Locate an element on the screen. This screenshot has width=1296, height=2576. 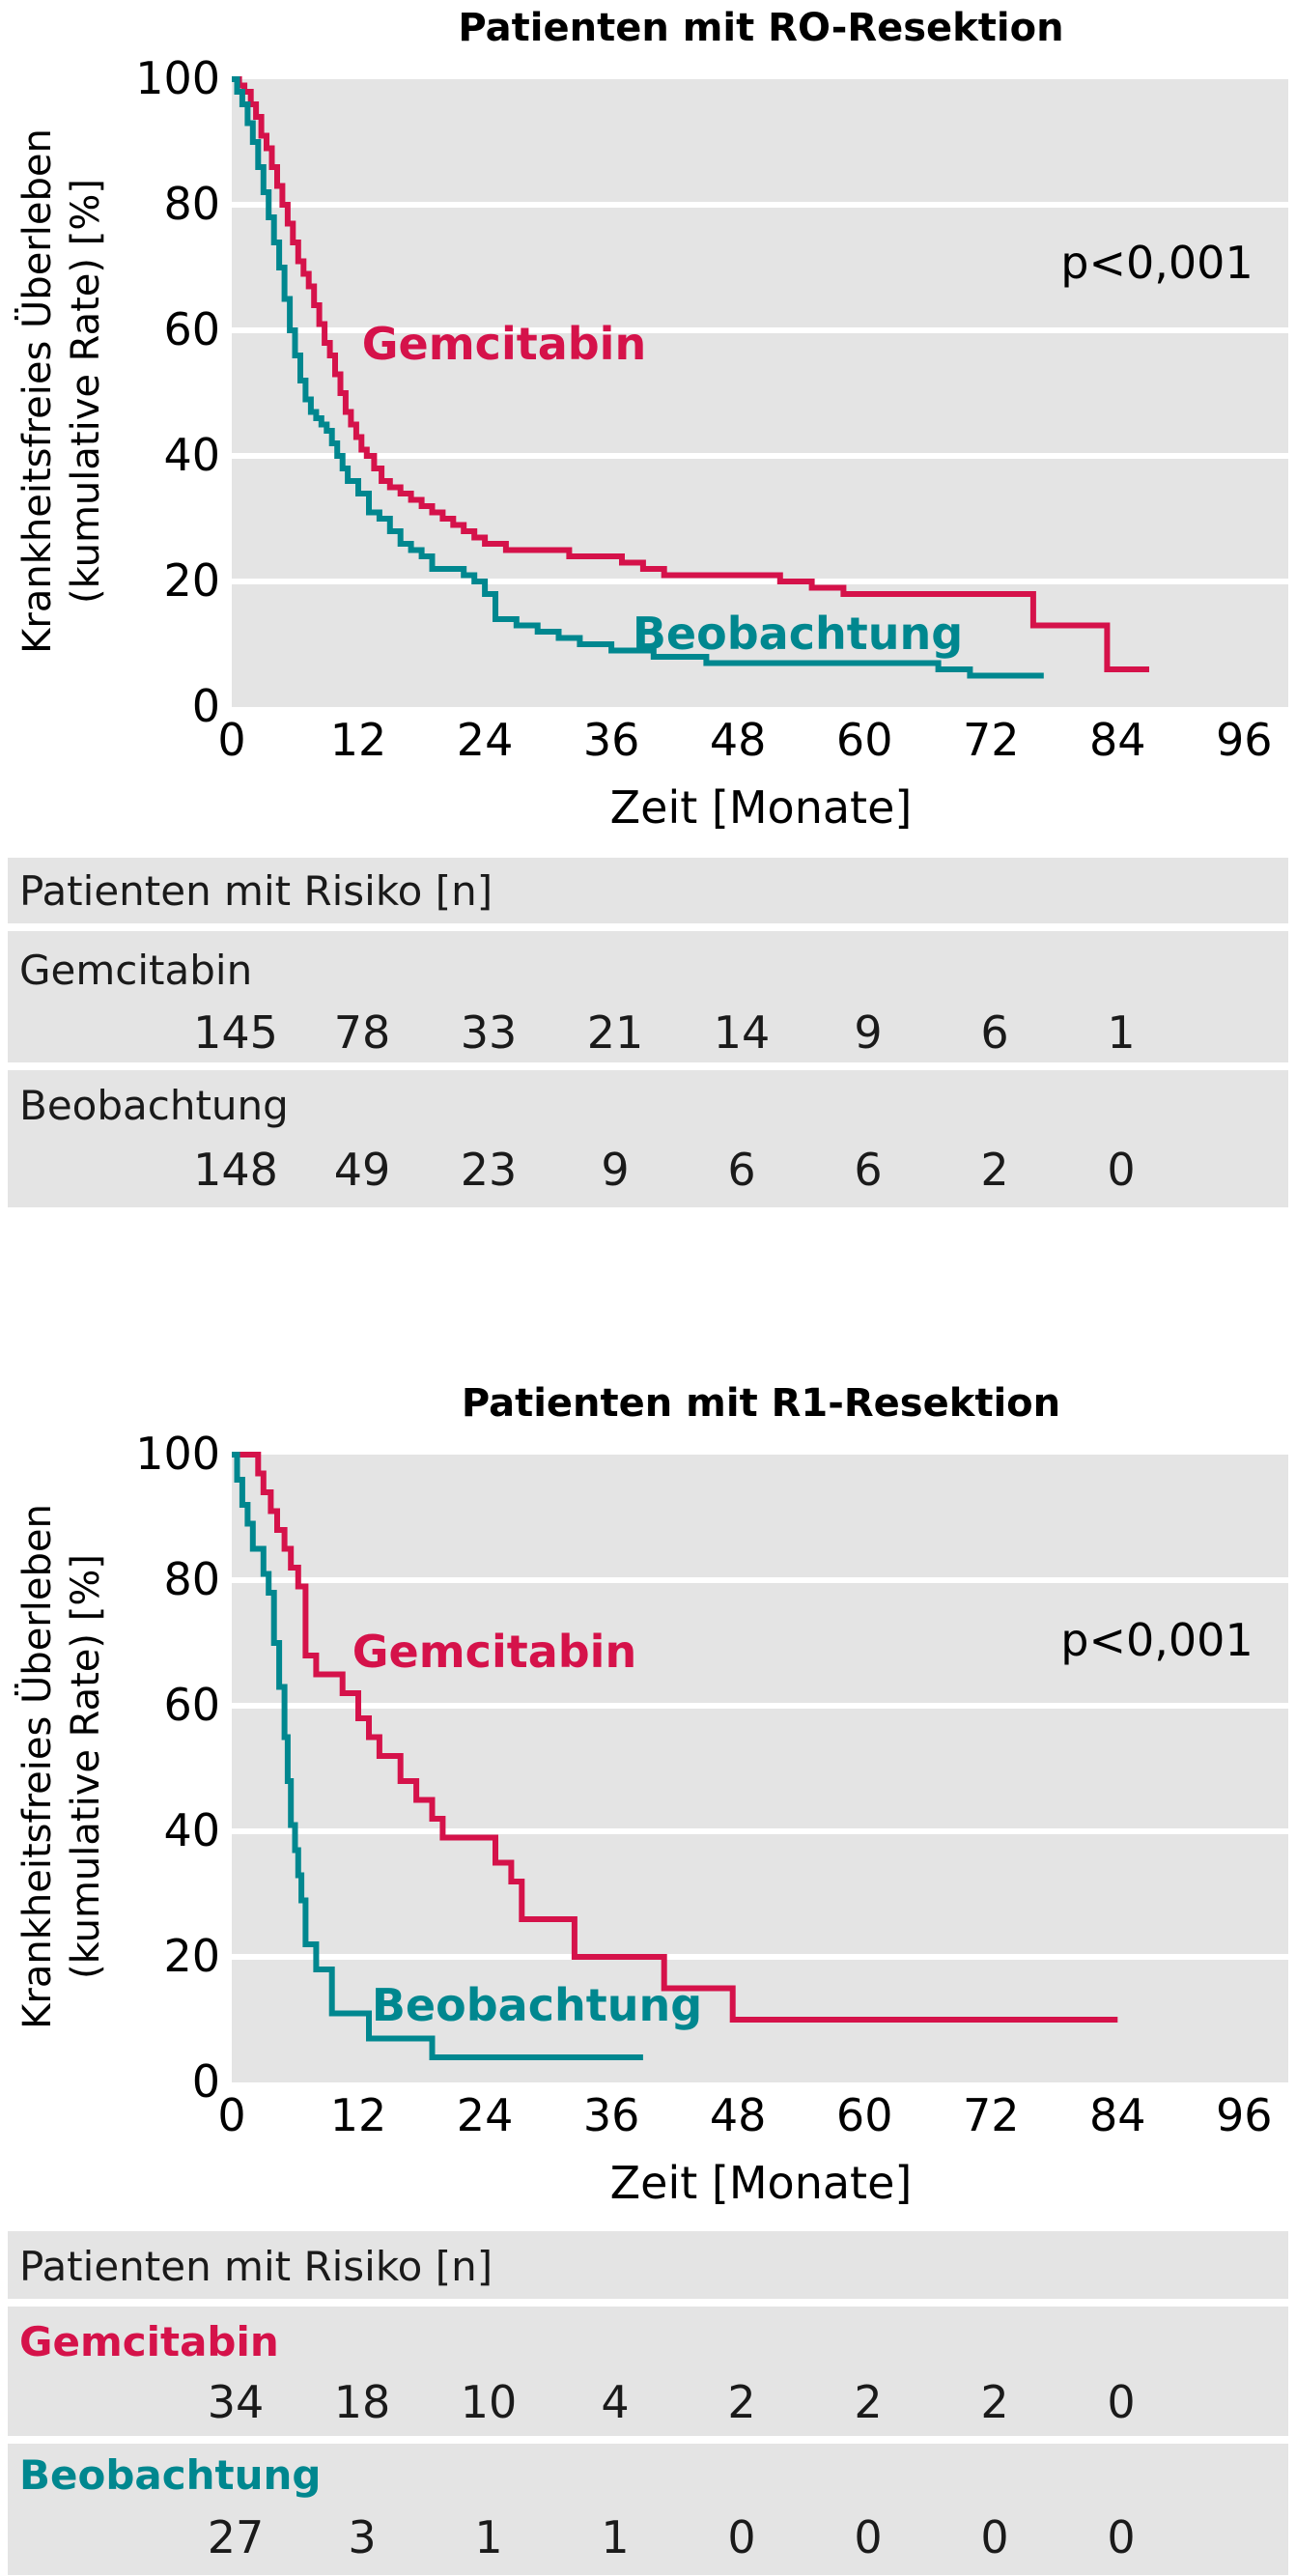
risk-value: 49 is located at coordinates (362, 1170).